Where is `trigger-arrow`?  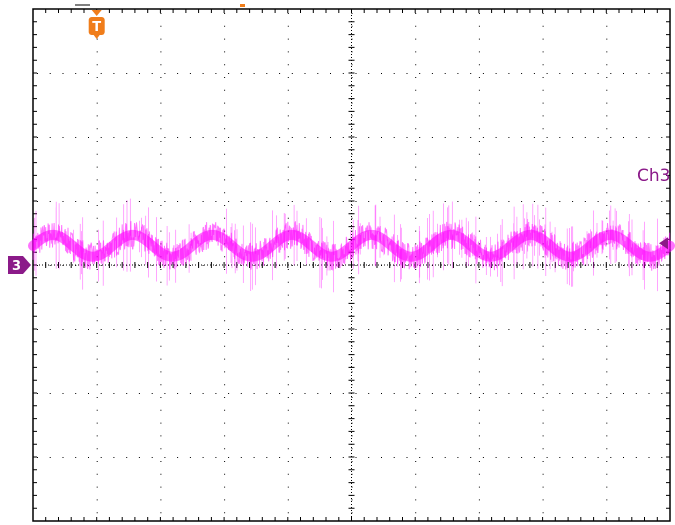
trigger-arrow is located at coordinates (96, 13).